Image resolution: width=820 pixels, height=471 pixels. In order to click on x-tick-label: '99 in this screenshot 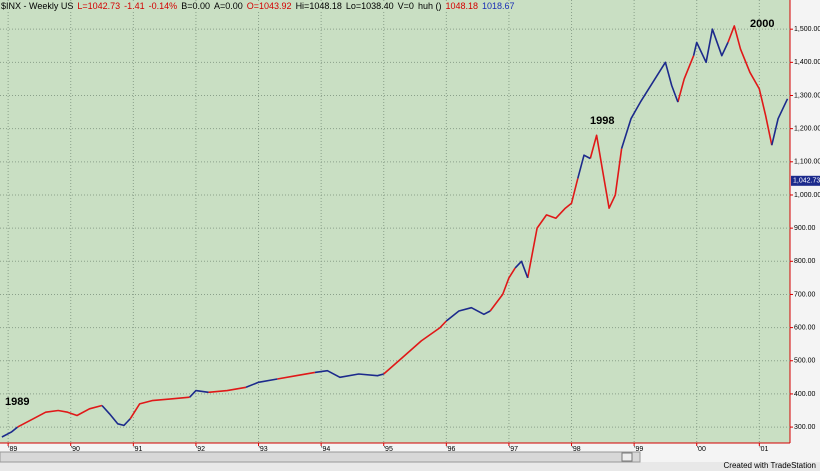, I will do `click(638, 449)`.